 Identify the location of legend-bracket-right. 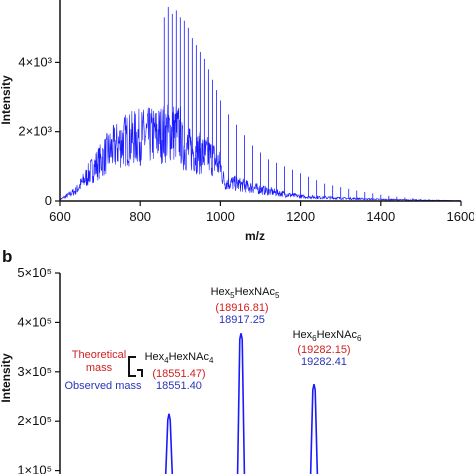
(140, 373).